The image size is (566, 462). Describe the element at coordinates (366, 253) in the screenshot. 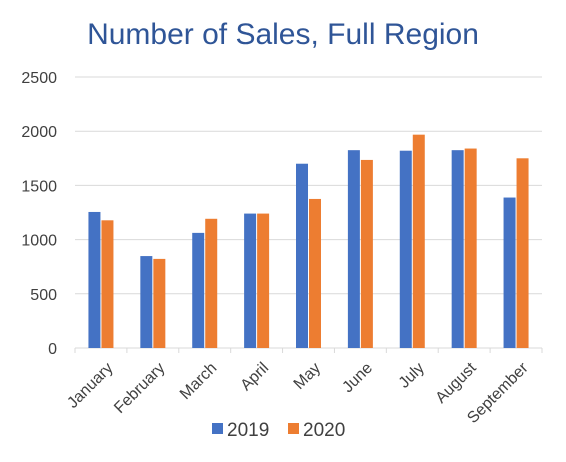

I see `bar-2020-june` at that location.